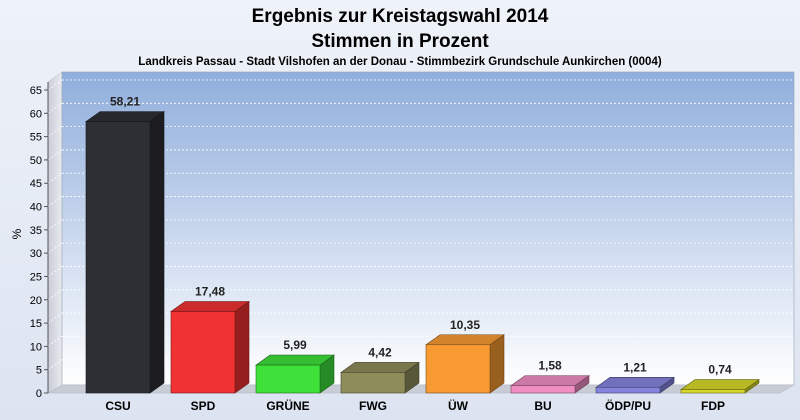  Describe the element at coordinates (36, 301) in the screenshot. I see `y-tick-label: 20` at that location.